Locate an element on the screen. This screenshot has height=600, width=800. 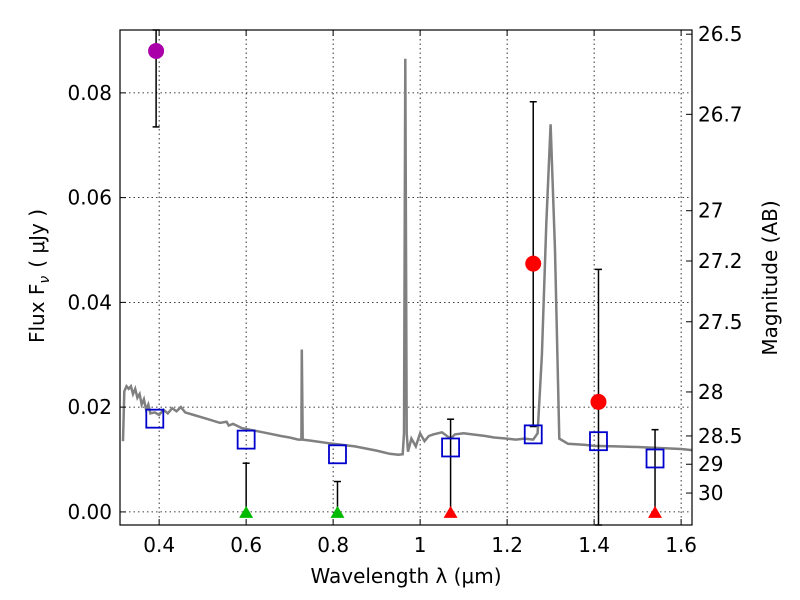
y-axis-label: Flux Fν ( μJy ) is located at coordinates (39, 276).